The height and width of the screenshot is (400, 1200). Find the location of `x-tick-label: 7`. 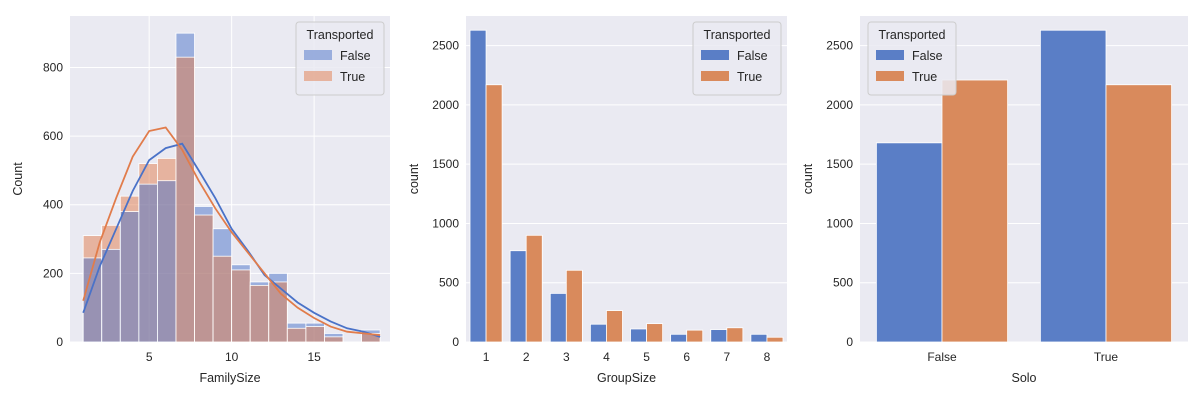

x-tick-label: 7 is located at coordinates (726, 357).